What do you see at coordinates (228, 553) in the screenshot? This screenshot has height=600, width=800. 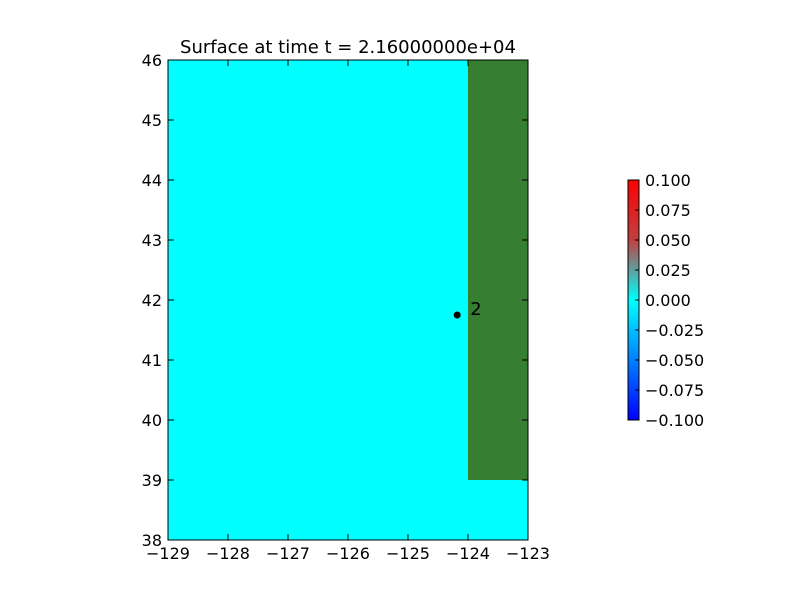 I see `x-tick-label: −128` at bounding box center [228, 553].